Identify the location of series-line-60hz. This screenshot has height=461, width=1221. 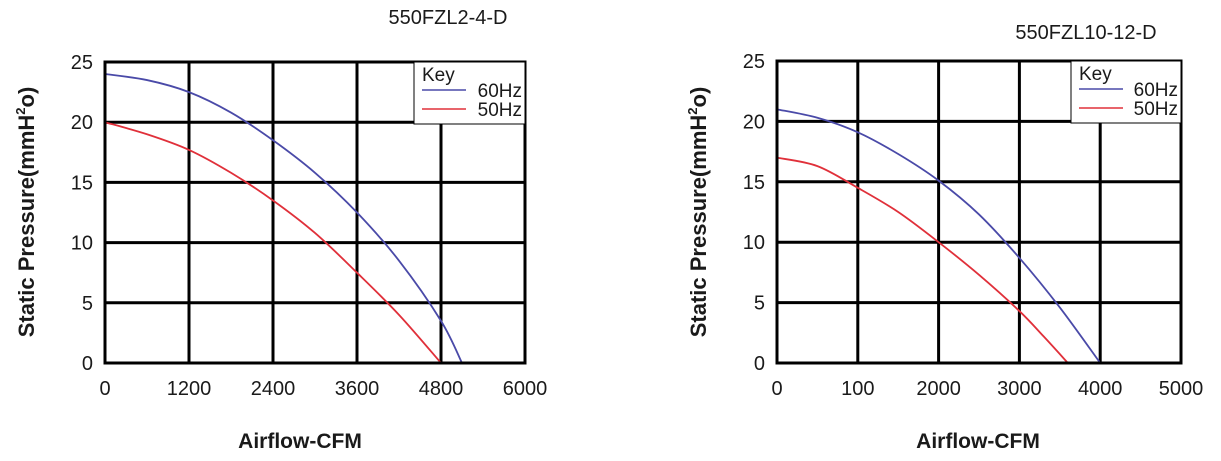
(938, 236).